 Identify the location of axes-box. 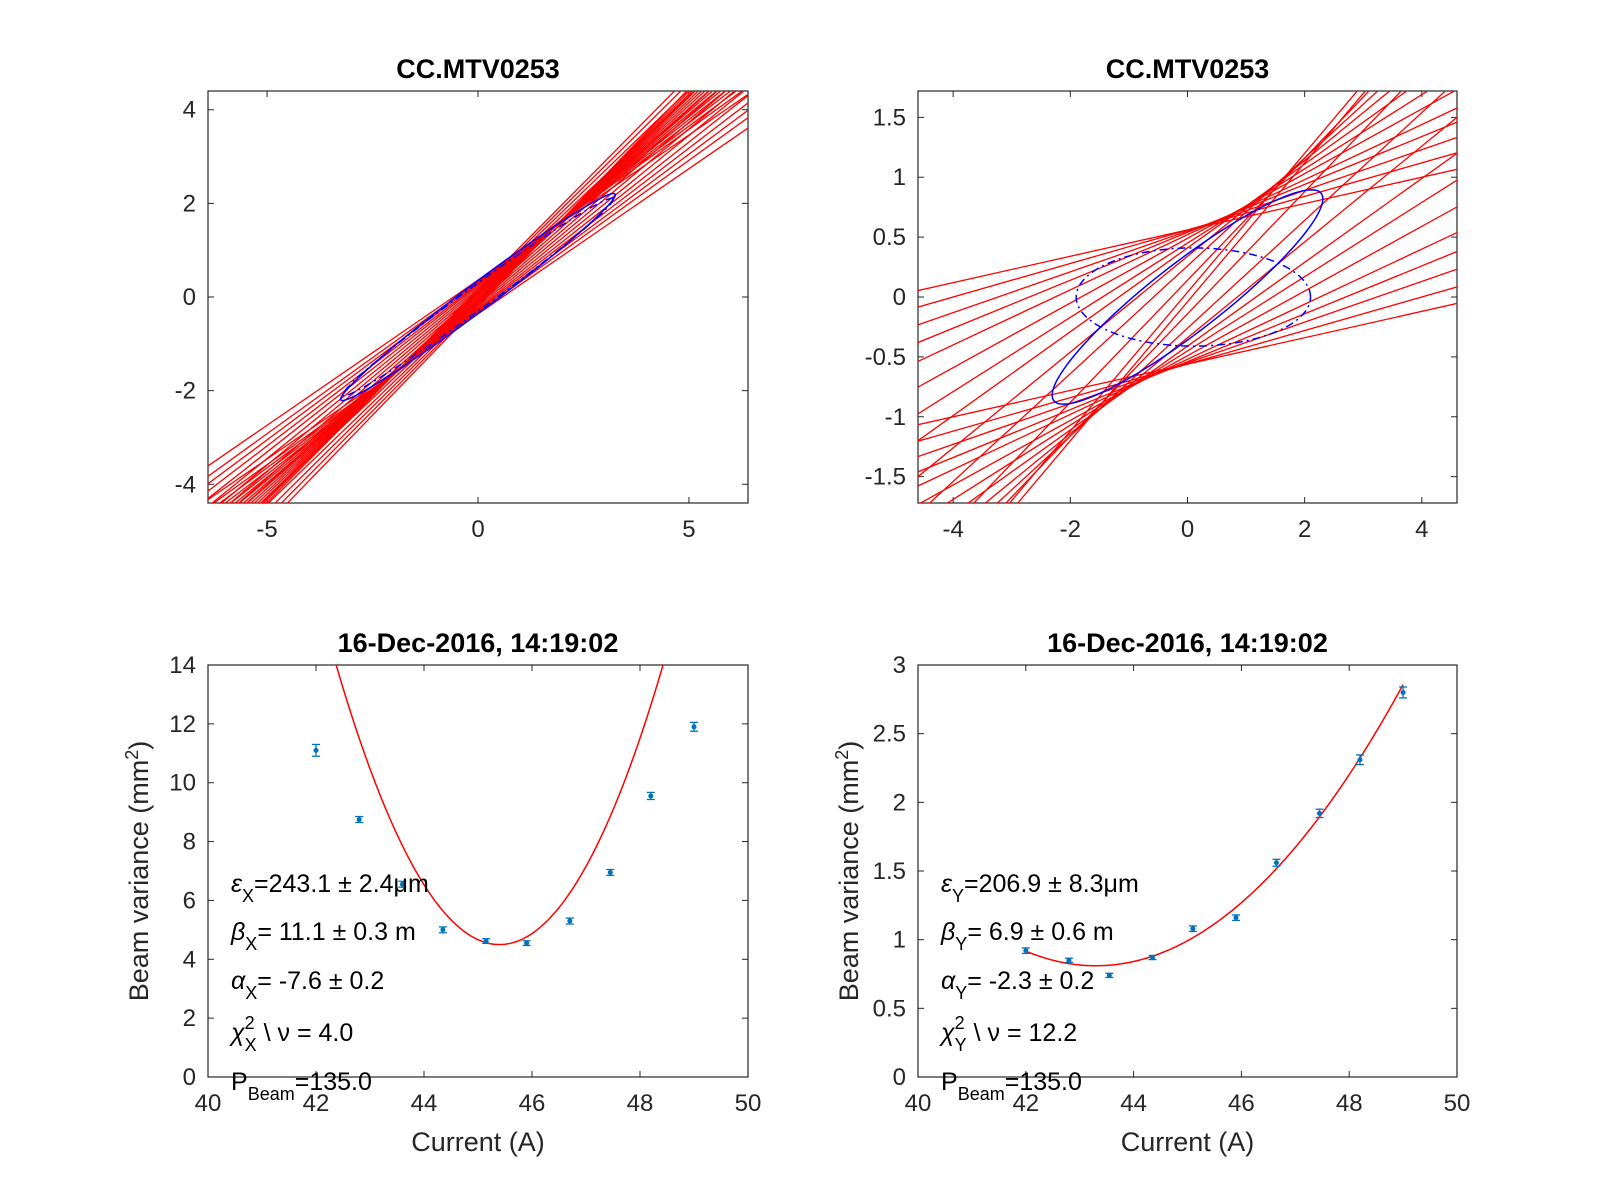
(478, 871).